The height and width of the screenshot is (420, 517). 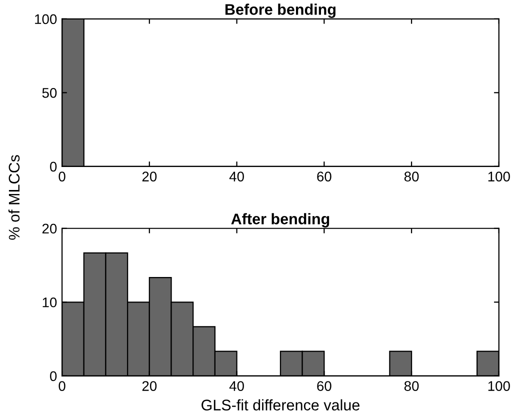 What do you see at coordinates (46, 19) in the screenshot?
I see `y-tick-label: 100` at bounding box center [46, 19].